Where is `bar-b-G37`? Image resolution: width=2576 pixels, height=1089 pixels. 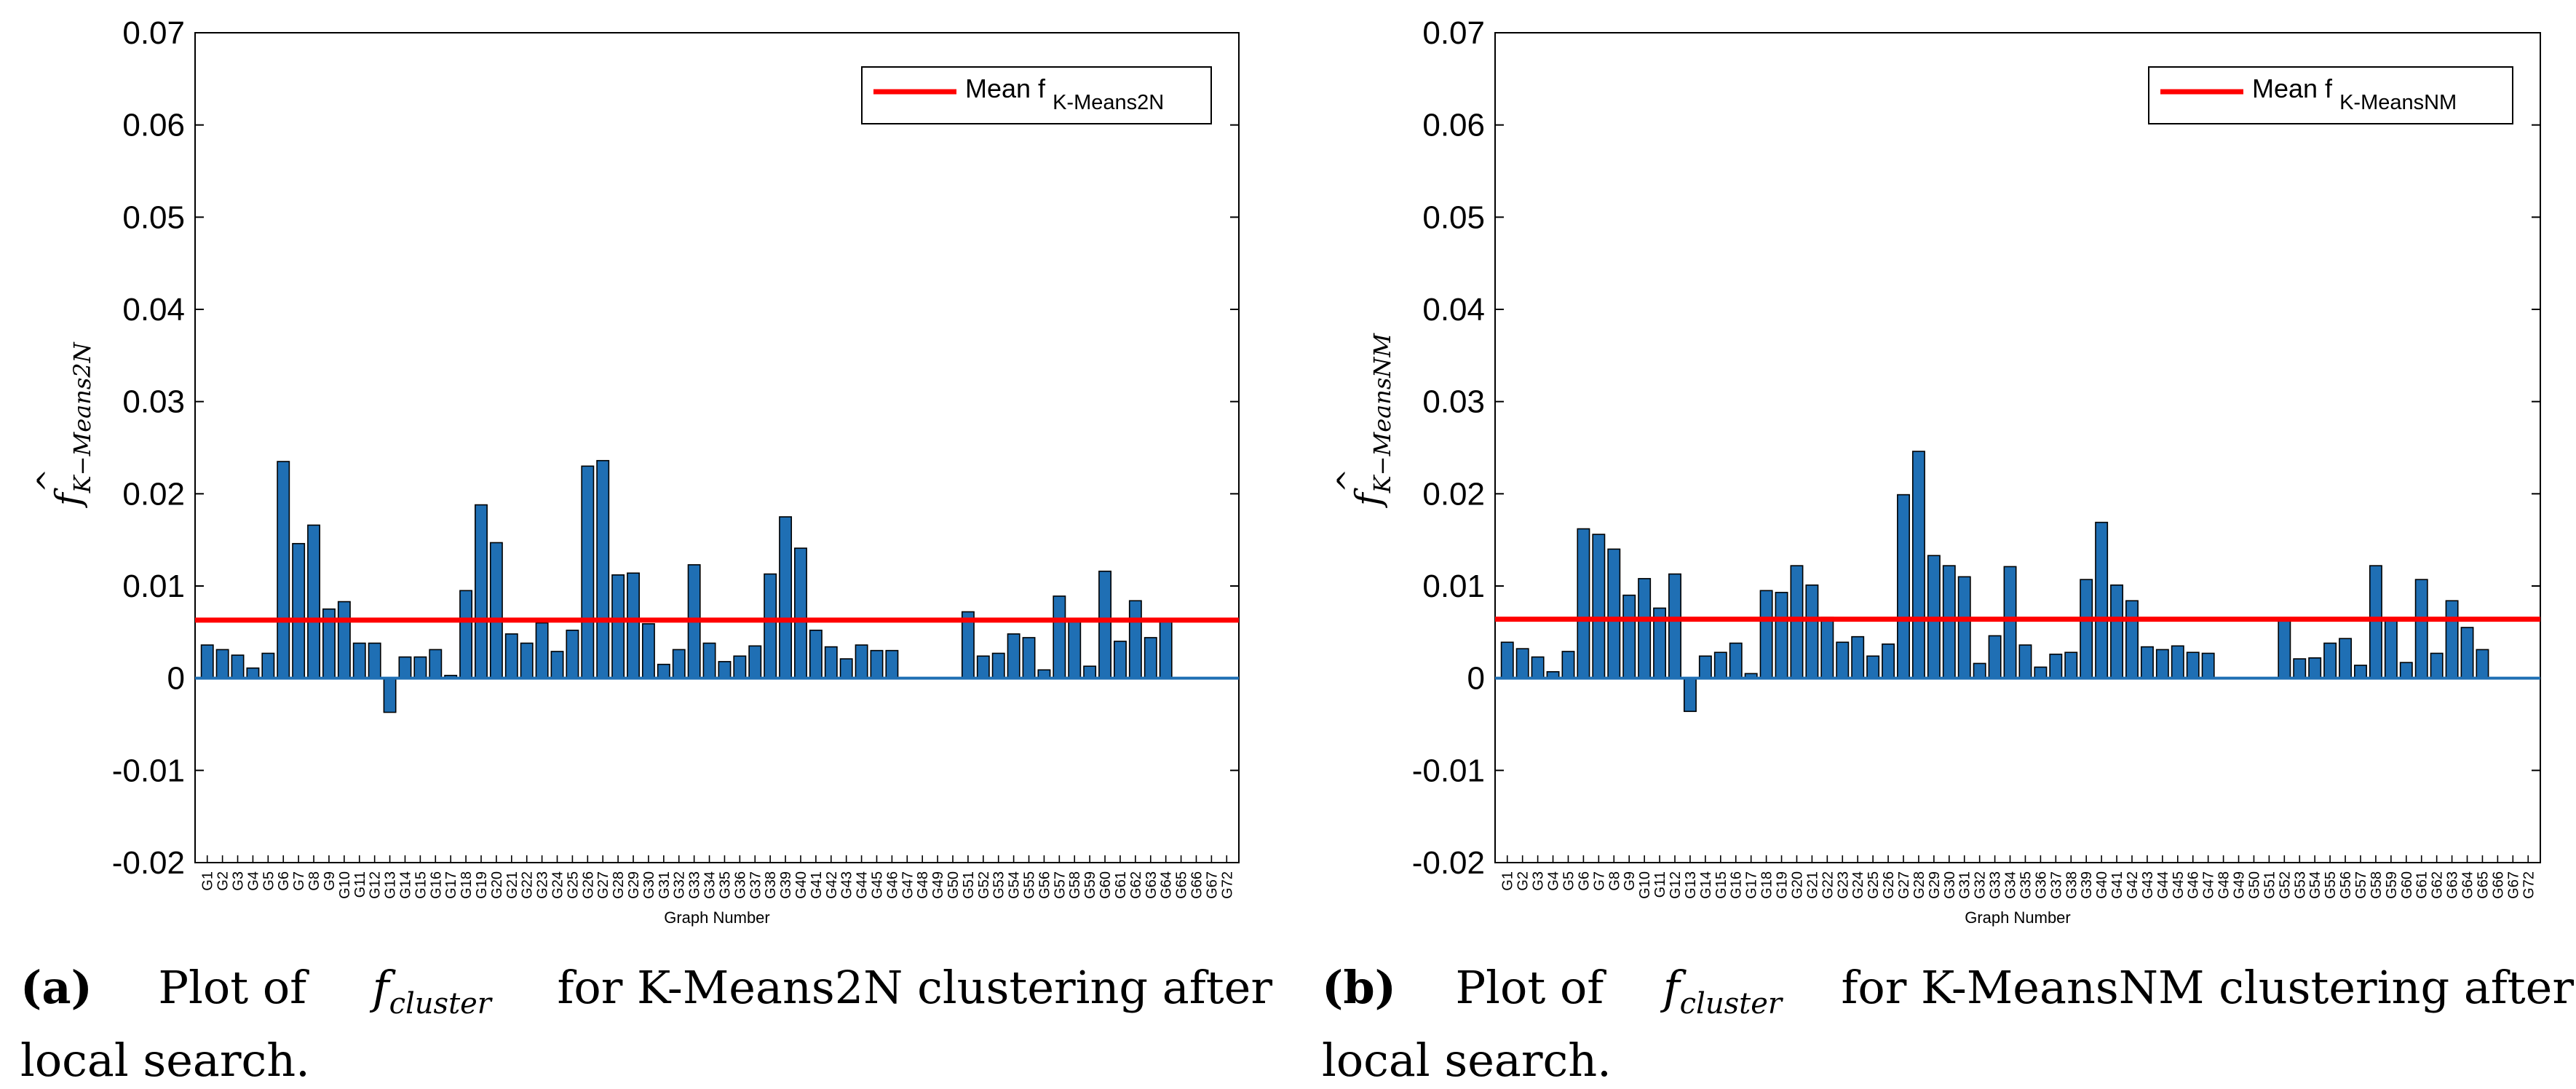
bar-b-G37 is located at coordinates (2056, 666).